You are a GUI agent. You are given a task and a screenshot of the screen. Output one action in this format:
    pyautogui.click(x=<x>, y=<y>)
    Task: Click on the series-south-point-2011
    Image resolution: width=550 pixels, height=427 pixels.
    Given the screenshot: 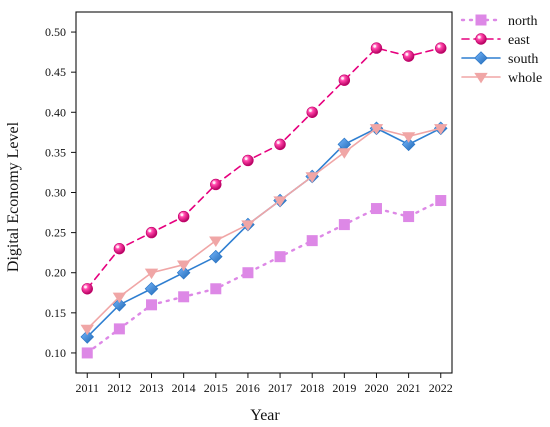 What is the action you would take?
    pyautogui.click(x=87, y=337)
    